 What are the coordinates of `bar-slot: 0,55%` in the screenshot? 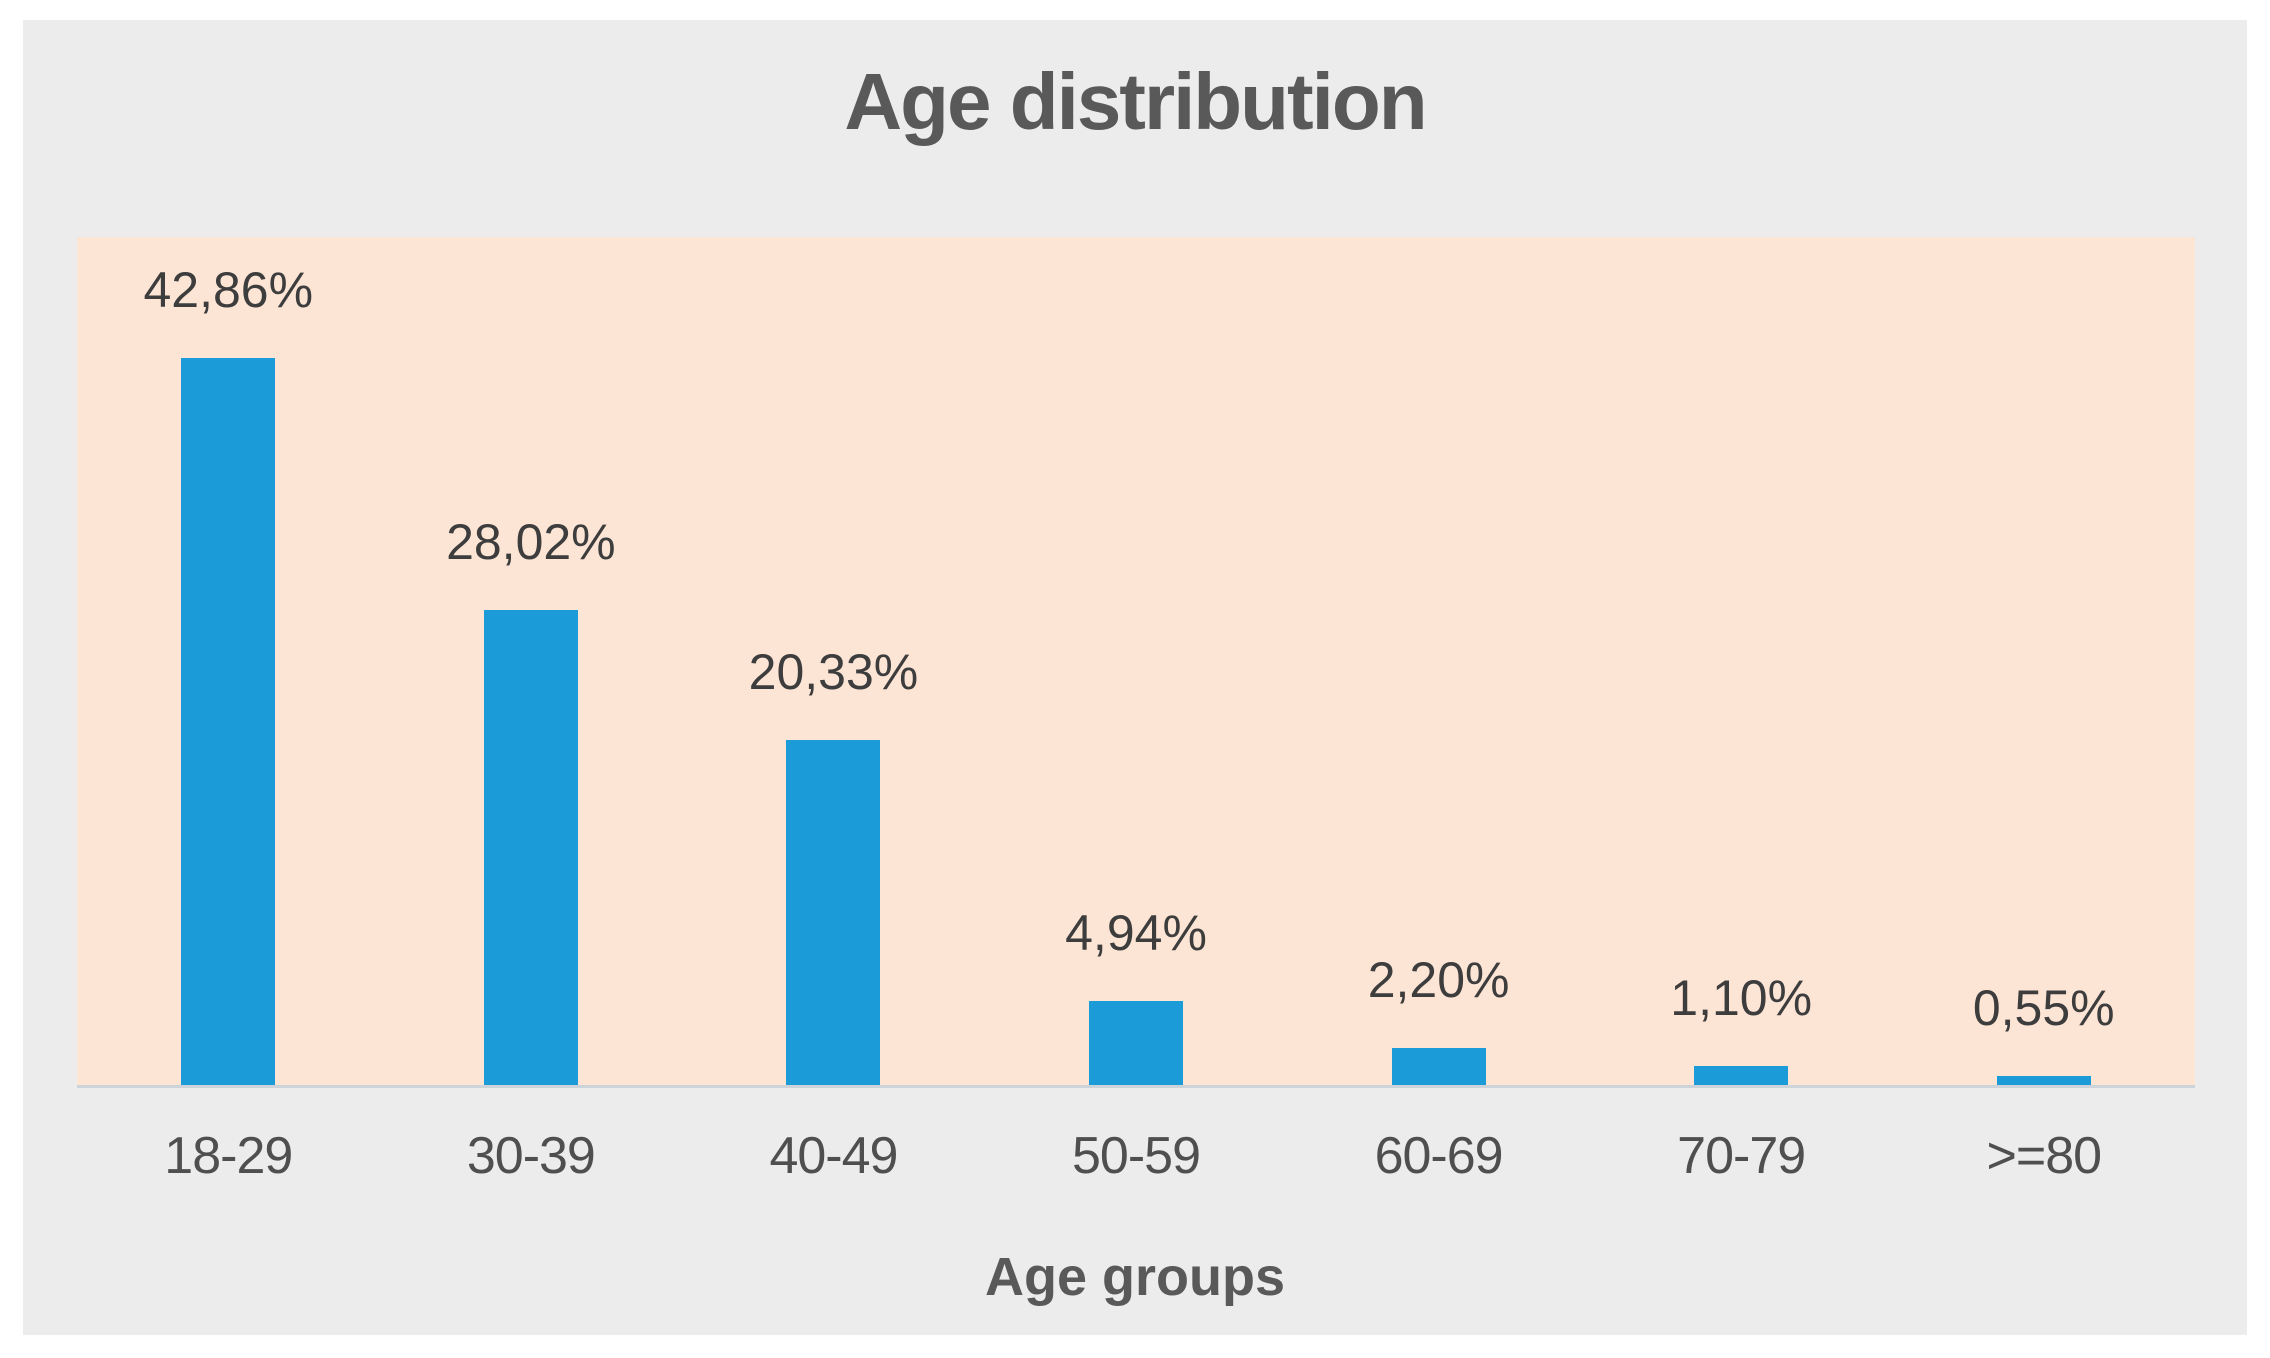 It's located at (2043, 661).